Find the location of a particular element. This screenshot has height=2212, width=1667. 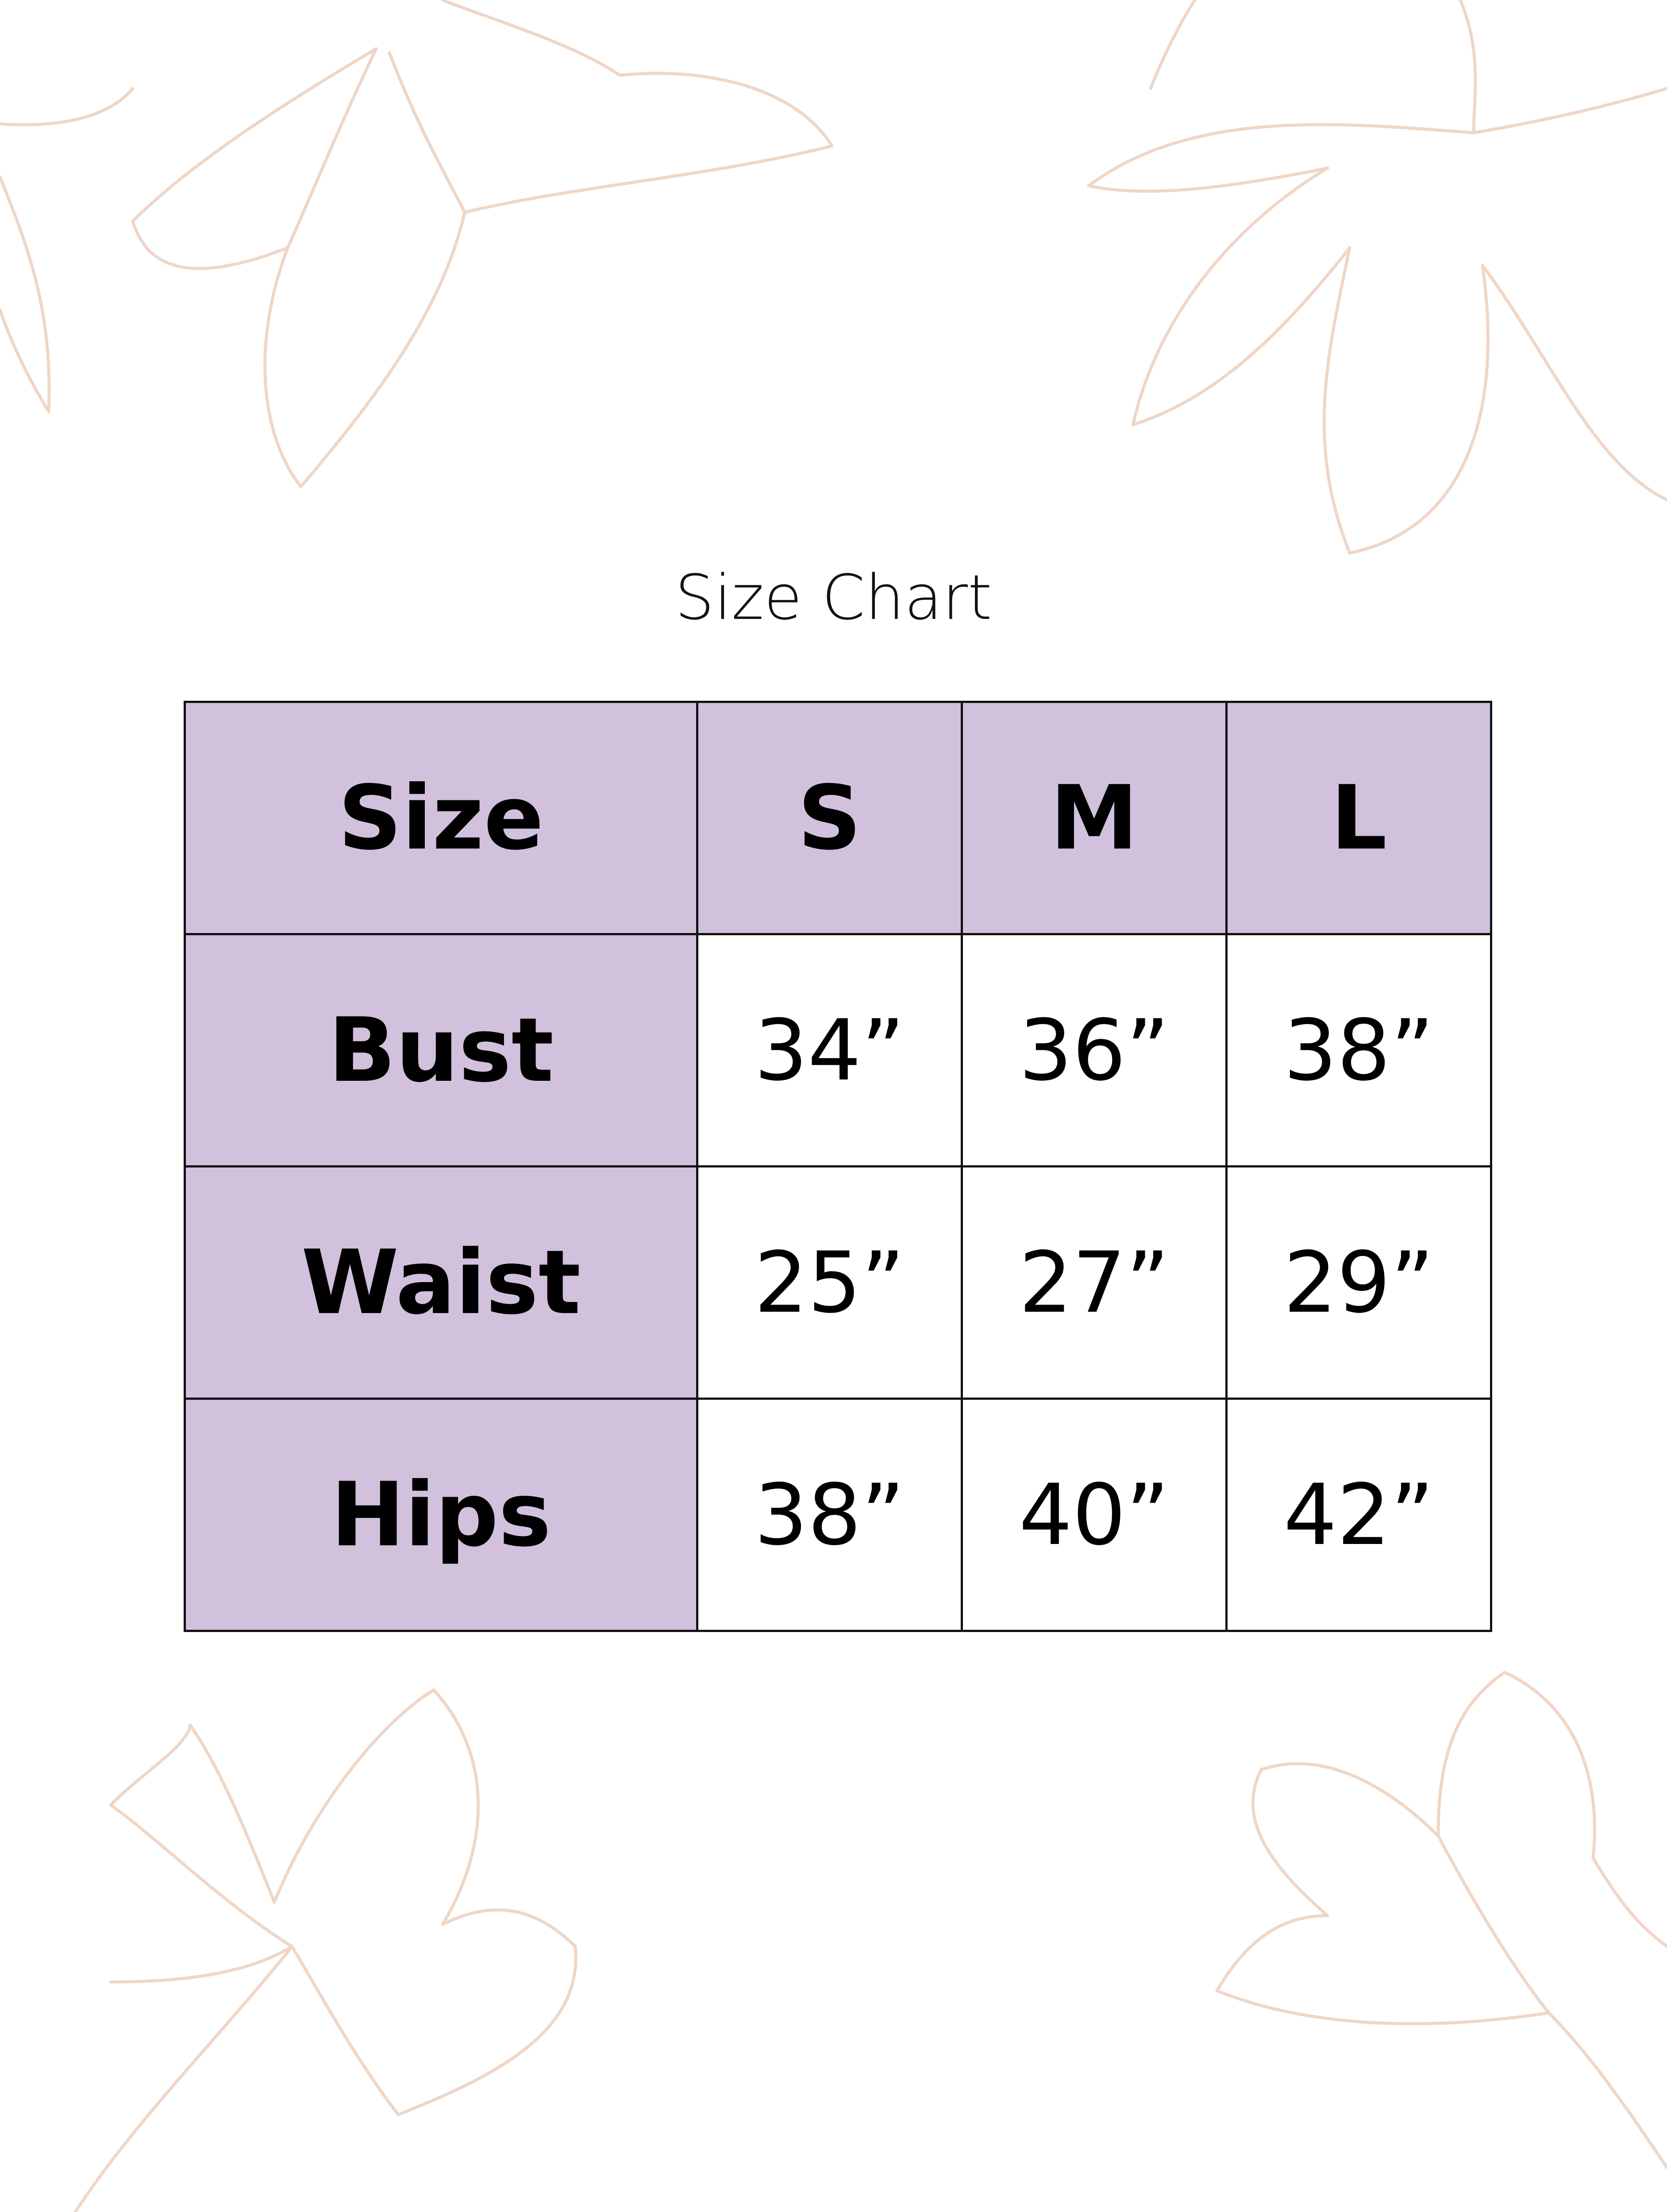

flower-bottom-left is located at coordinates (325, 1950).